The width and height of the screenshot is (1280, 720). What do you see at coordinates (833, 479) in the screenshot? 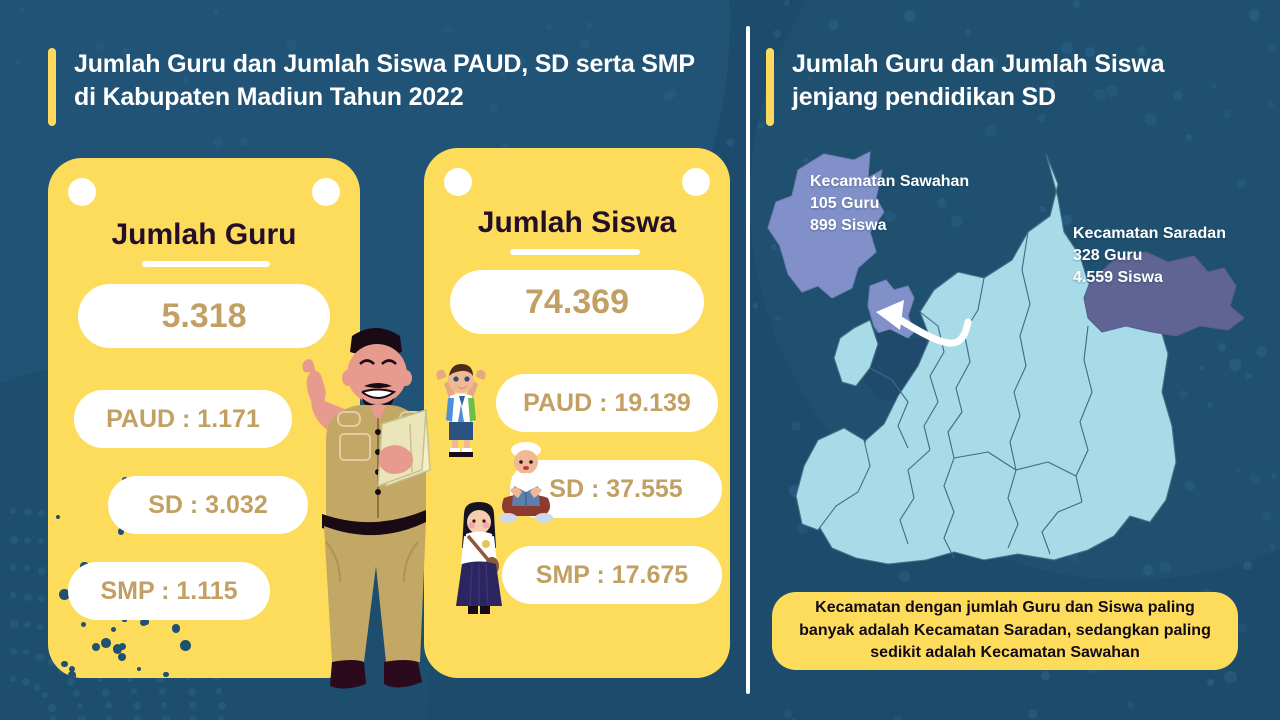
I see `map-region-southwest` at bounding box center [833, 479].